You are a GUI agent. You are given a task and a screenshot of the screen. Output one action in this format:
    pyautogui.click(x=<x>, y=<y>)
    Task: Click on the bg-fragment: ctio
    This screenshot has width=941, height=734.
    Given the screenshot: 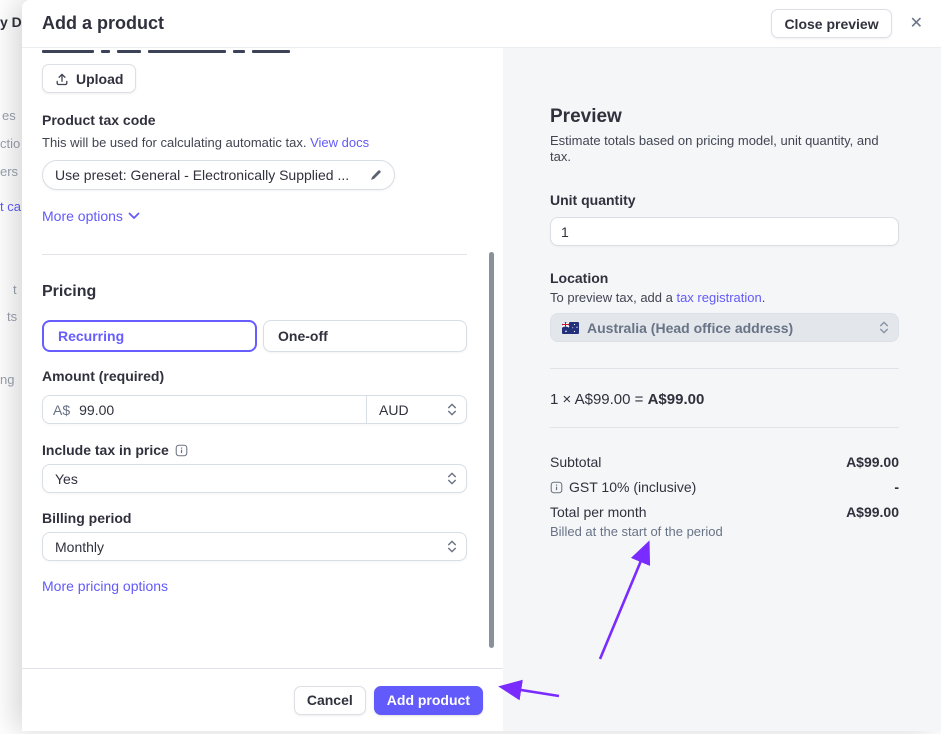 What is the action you would take?
    pyautogui.click(x=10, y=143)
    